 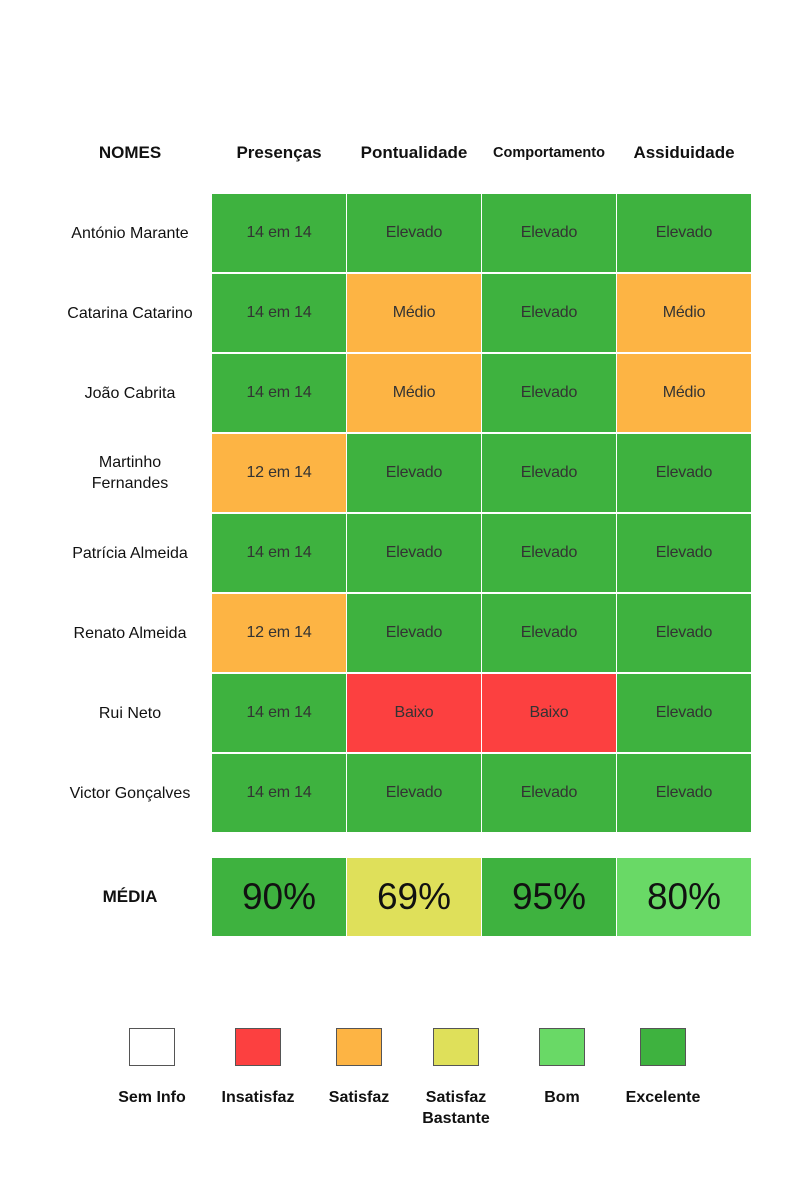 I want to click on legend-label-sem-info: Sem Info, so click(x=152, y=1097).